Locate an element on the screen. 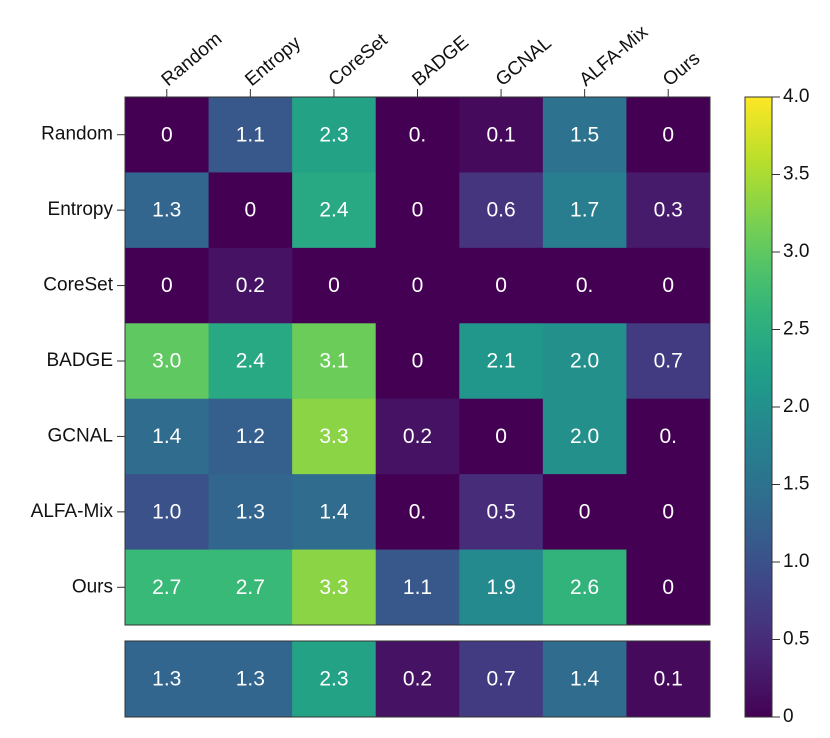 This screenshot has height=738, width=830. y-tick-label: Ours is located at coordinates (92, 586).